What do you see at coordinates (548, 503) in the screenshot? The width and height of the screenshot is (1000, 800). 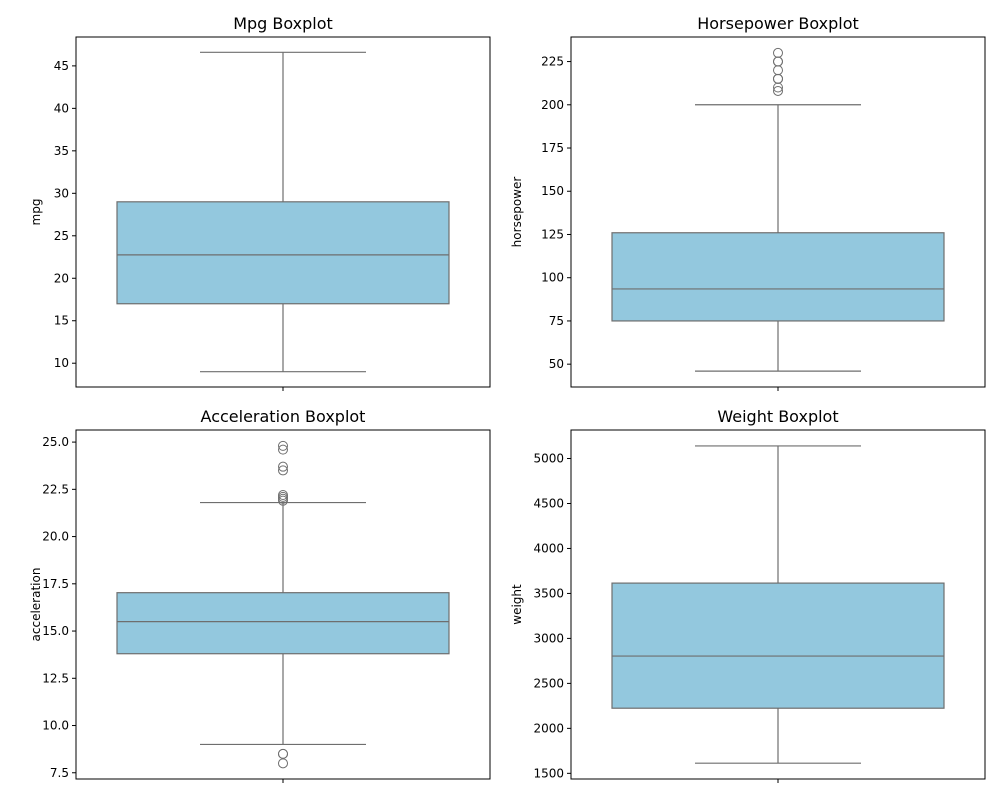 I see `y-tick-label: 4500` at bounding box center [548, 503].